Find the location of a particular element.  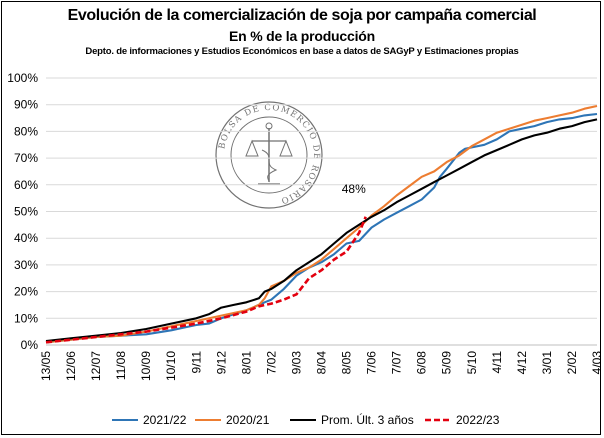

x-tick-label: 2/02 is located at coordinates (572, 363).